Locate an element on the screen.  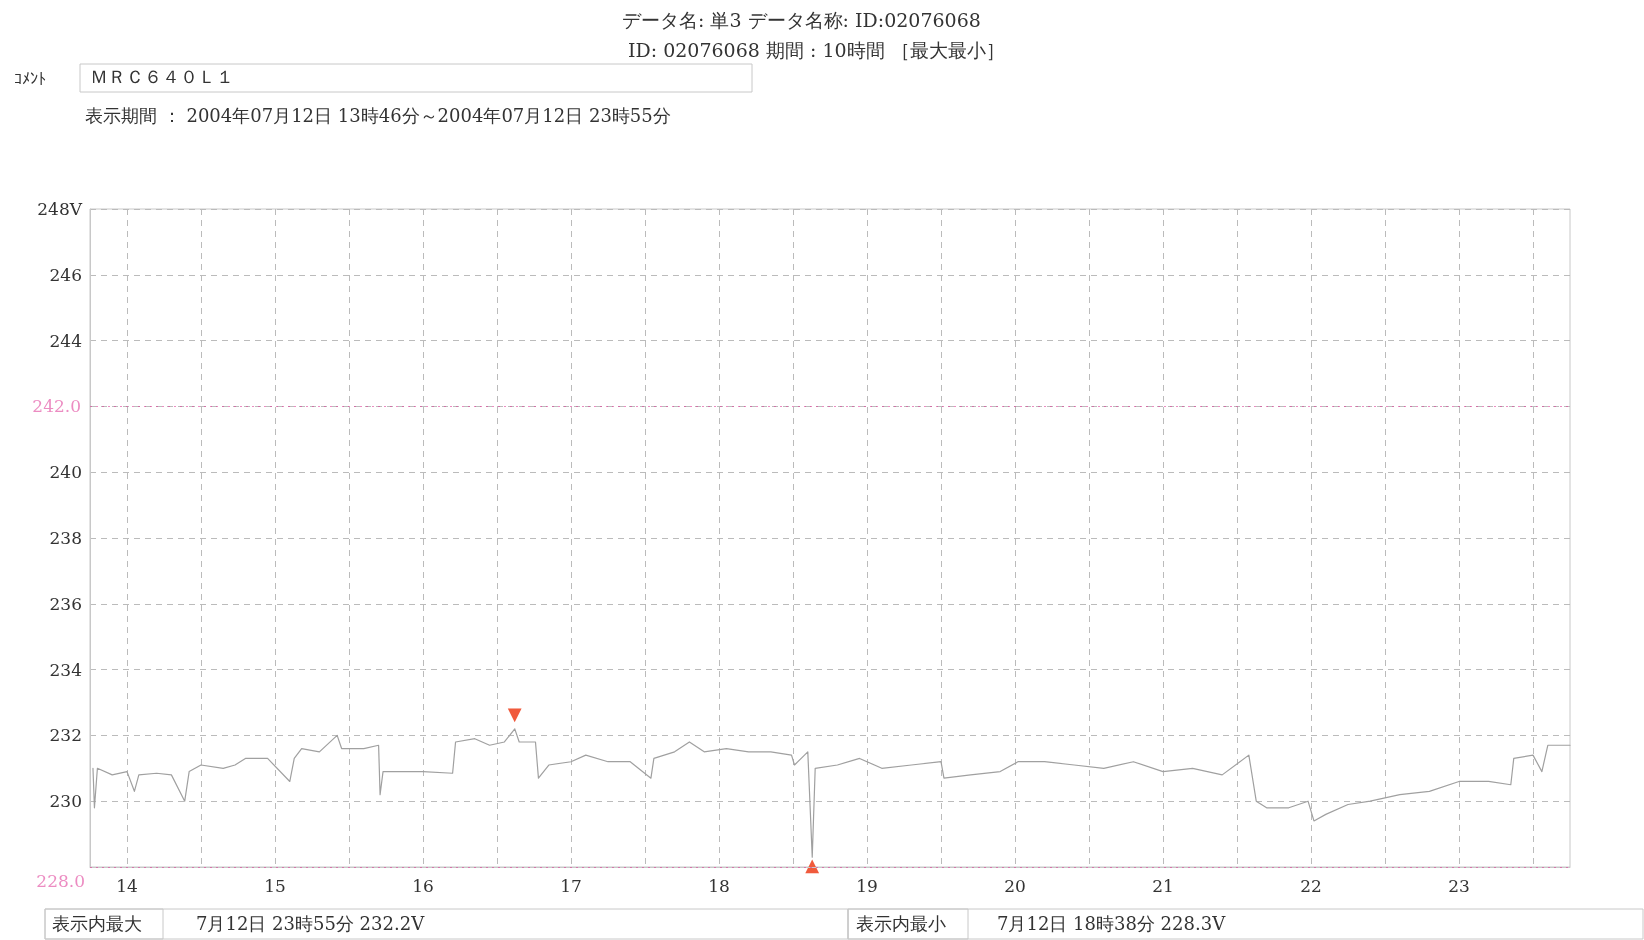
x-tick-label: 22 is located at coordinates (1311, 885).